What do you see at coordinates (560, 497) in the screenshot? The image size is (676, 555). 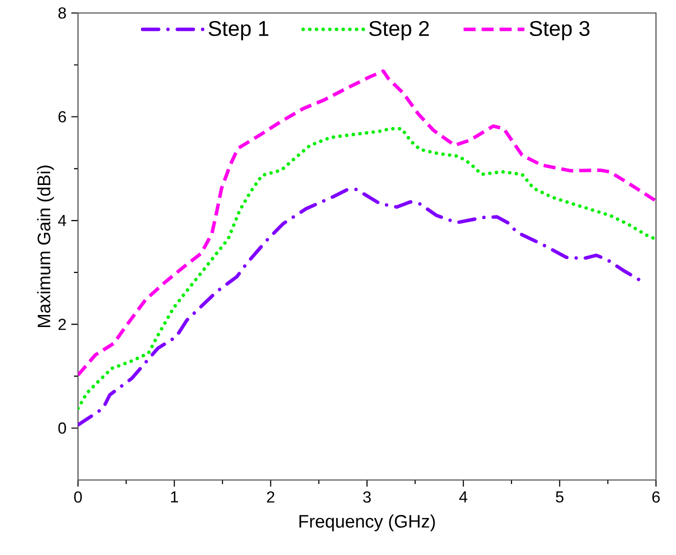 I see `x-tick-label: 5` at bounding box center [560, 497].